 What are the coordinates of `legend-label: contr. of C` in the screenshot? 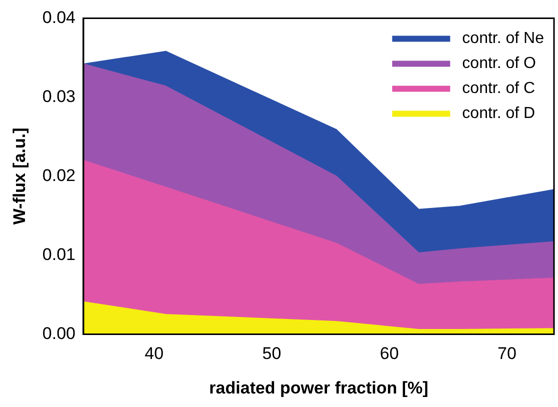 It's located at (499, 89).